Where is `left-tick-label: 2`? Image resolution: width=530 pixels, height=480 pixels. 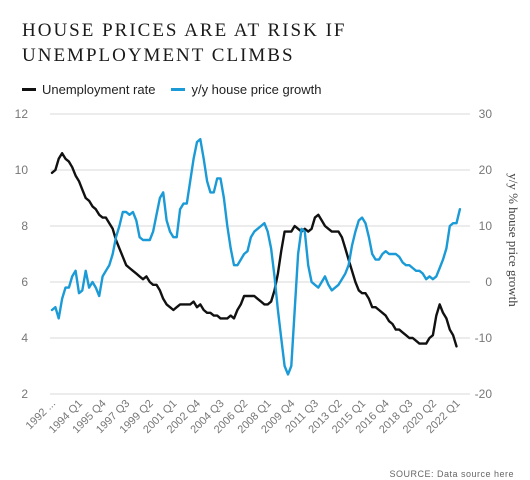
left-tick-label: 2 is located at coordinates (24, 394).